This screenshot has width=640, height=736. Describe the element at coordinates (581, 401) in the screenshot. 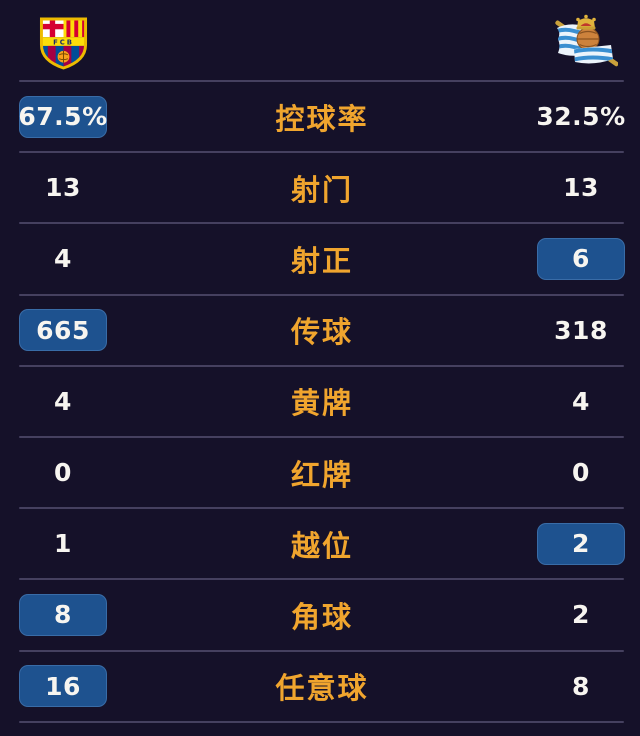

I see `away-yellow-cards-value: 4` at that location.